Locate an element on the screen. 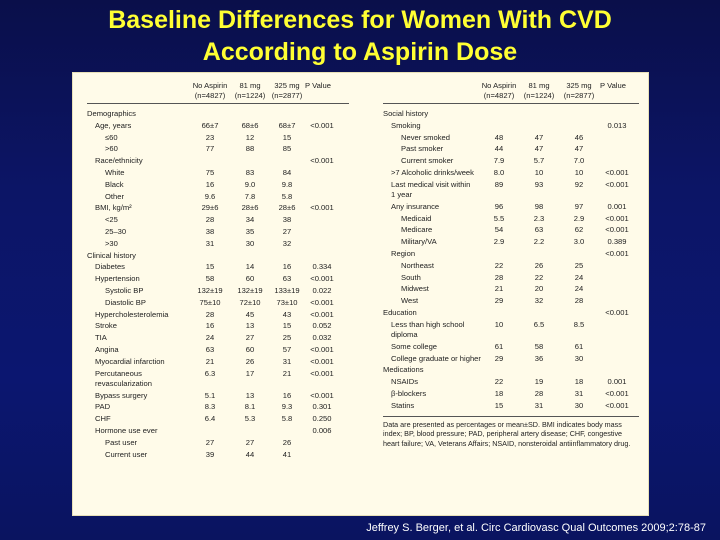 The height and width of the screenshot is (540, 720). value-cell: 83 is located at coordinates (250, 172).